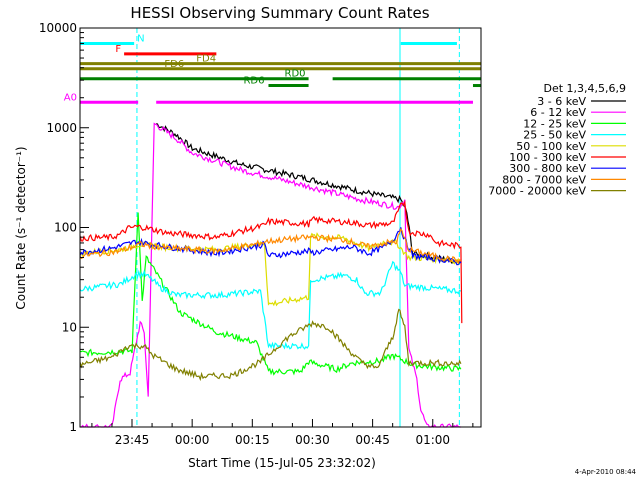  What do you see at coordinates (554, 135) in the screenshot?
I see `legend-label-25-50-kev: 25 - 50 keV` at bounding box center [554, 135].